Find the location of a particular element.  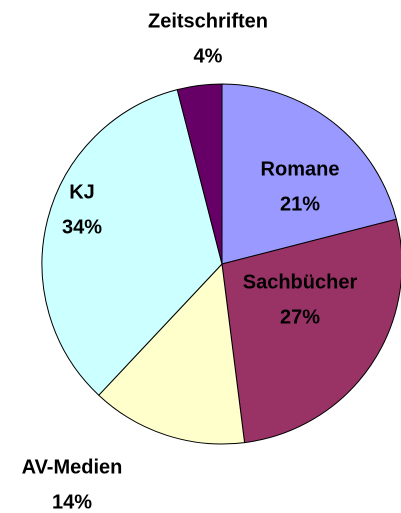

slice-label: Sachbücher is located at coordinates (300, 282).